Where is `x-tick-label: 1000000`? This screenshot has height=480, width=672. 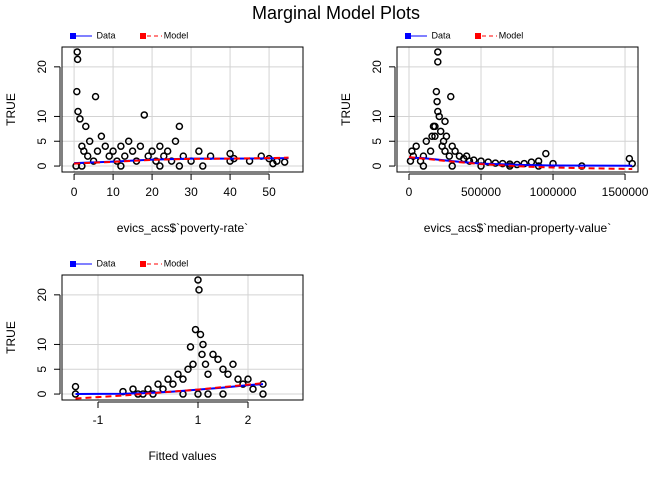
x-tick-label: 1000000 is located at coordinates (553, 192).